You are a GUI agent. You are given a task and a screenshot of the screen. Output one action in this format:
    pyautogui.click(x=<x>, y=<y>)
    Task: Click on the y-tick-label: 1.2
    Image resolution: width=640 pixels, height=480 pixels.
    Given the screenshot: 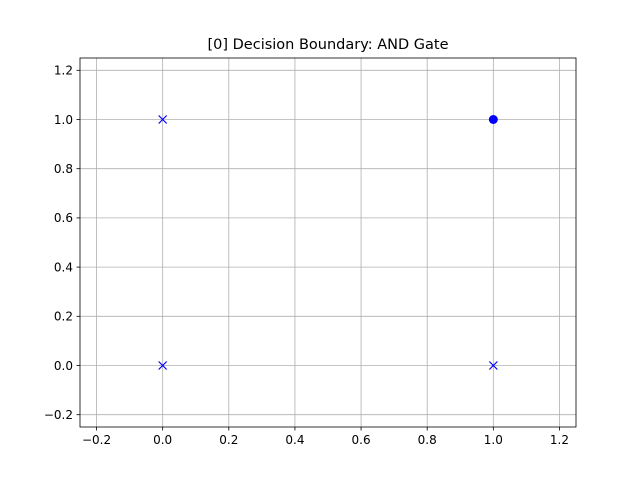 What is the action you would take?
    pyautogui.click(x=63, y=71)
    